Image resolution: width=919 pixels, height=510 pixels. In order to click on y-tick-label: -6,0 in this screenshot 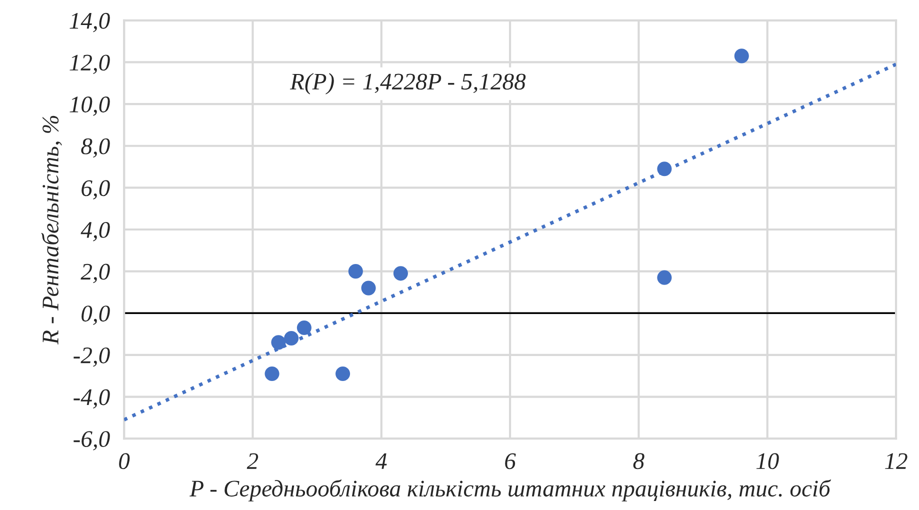, I will do `click(92, 440)`.